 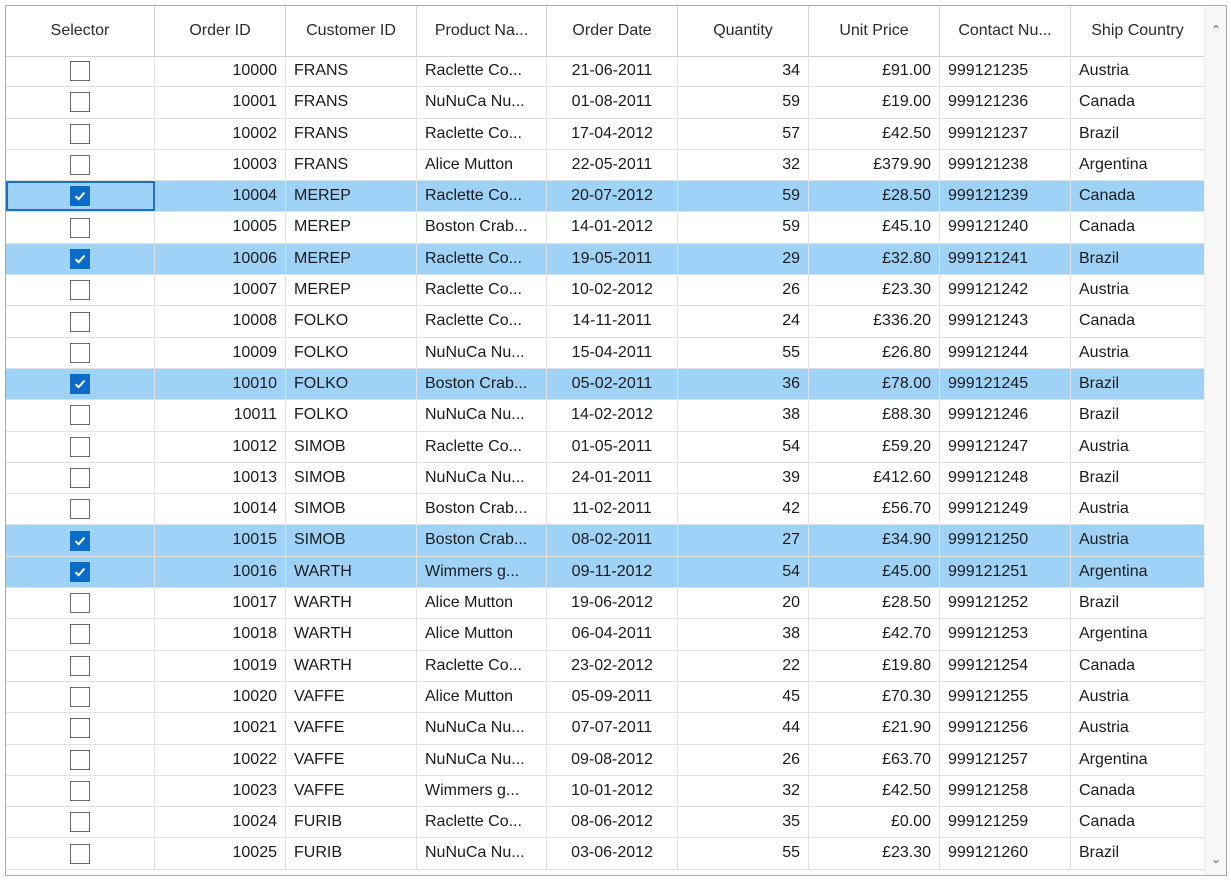 What do you see at coordinates (612, 759) in the screenshot?
I see `cell-order-date: 09-08-2012` at bounding box center [612, 759].